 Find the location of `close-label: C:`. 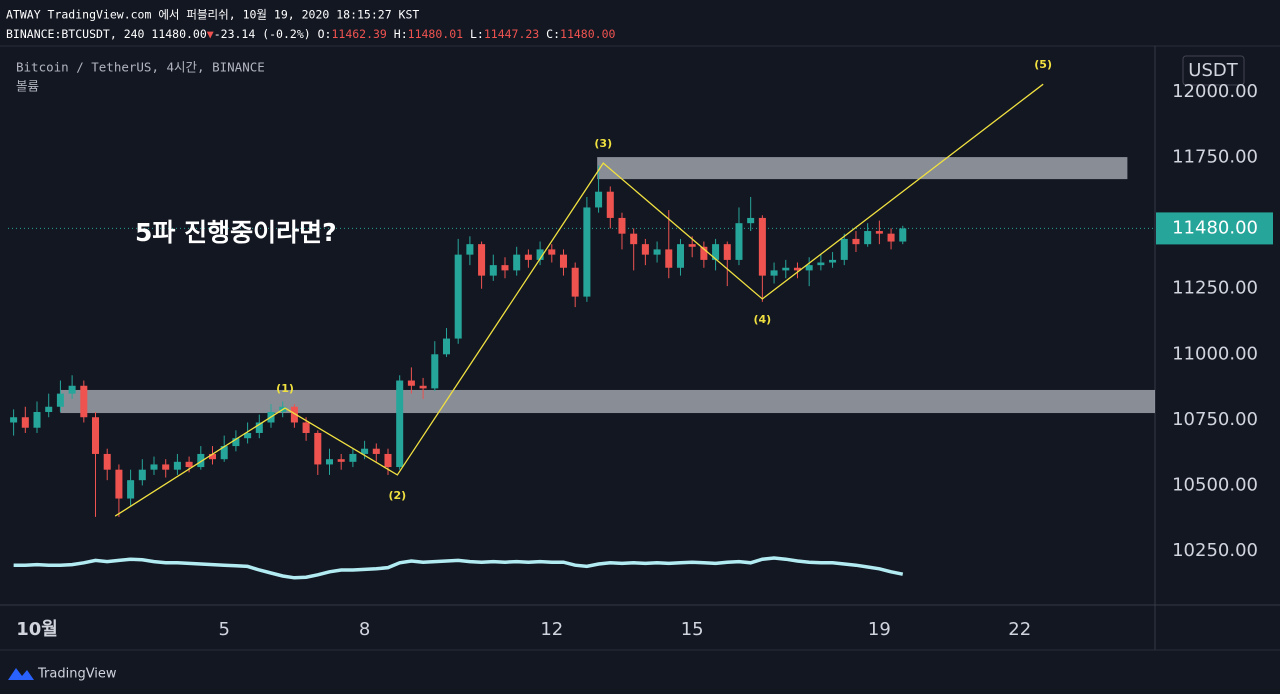

close-label: C: is located at coordinates (553, 34).